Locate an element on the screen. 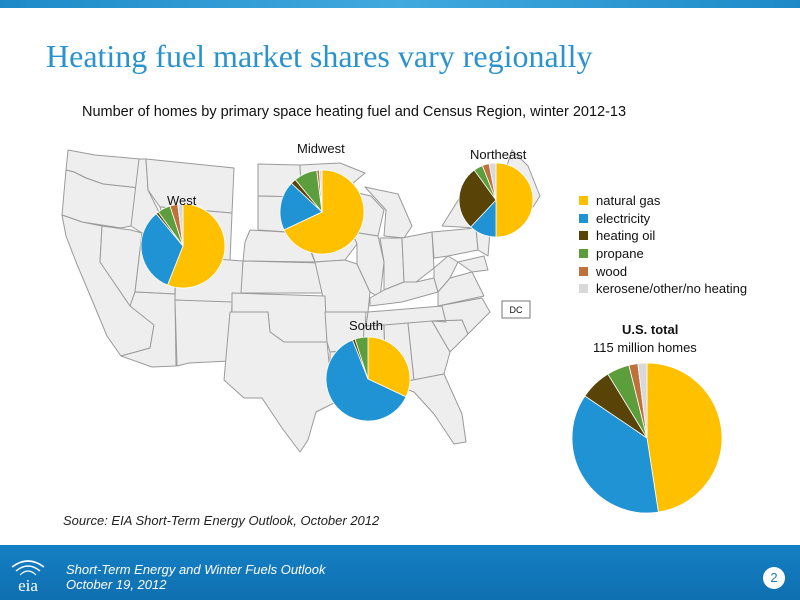  pie-title-south: South is located at coordinates (366, 325).